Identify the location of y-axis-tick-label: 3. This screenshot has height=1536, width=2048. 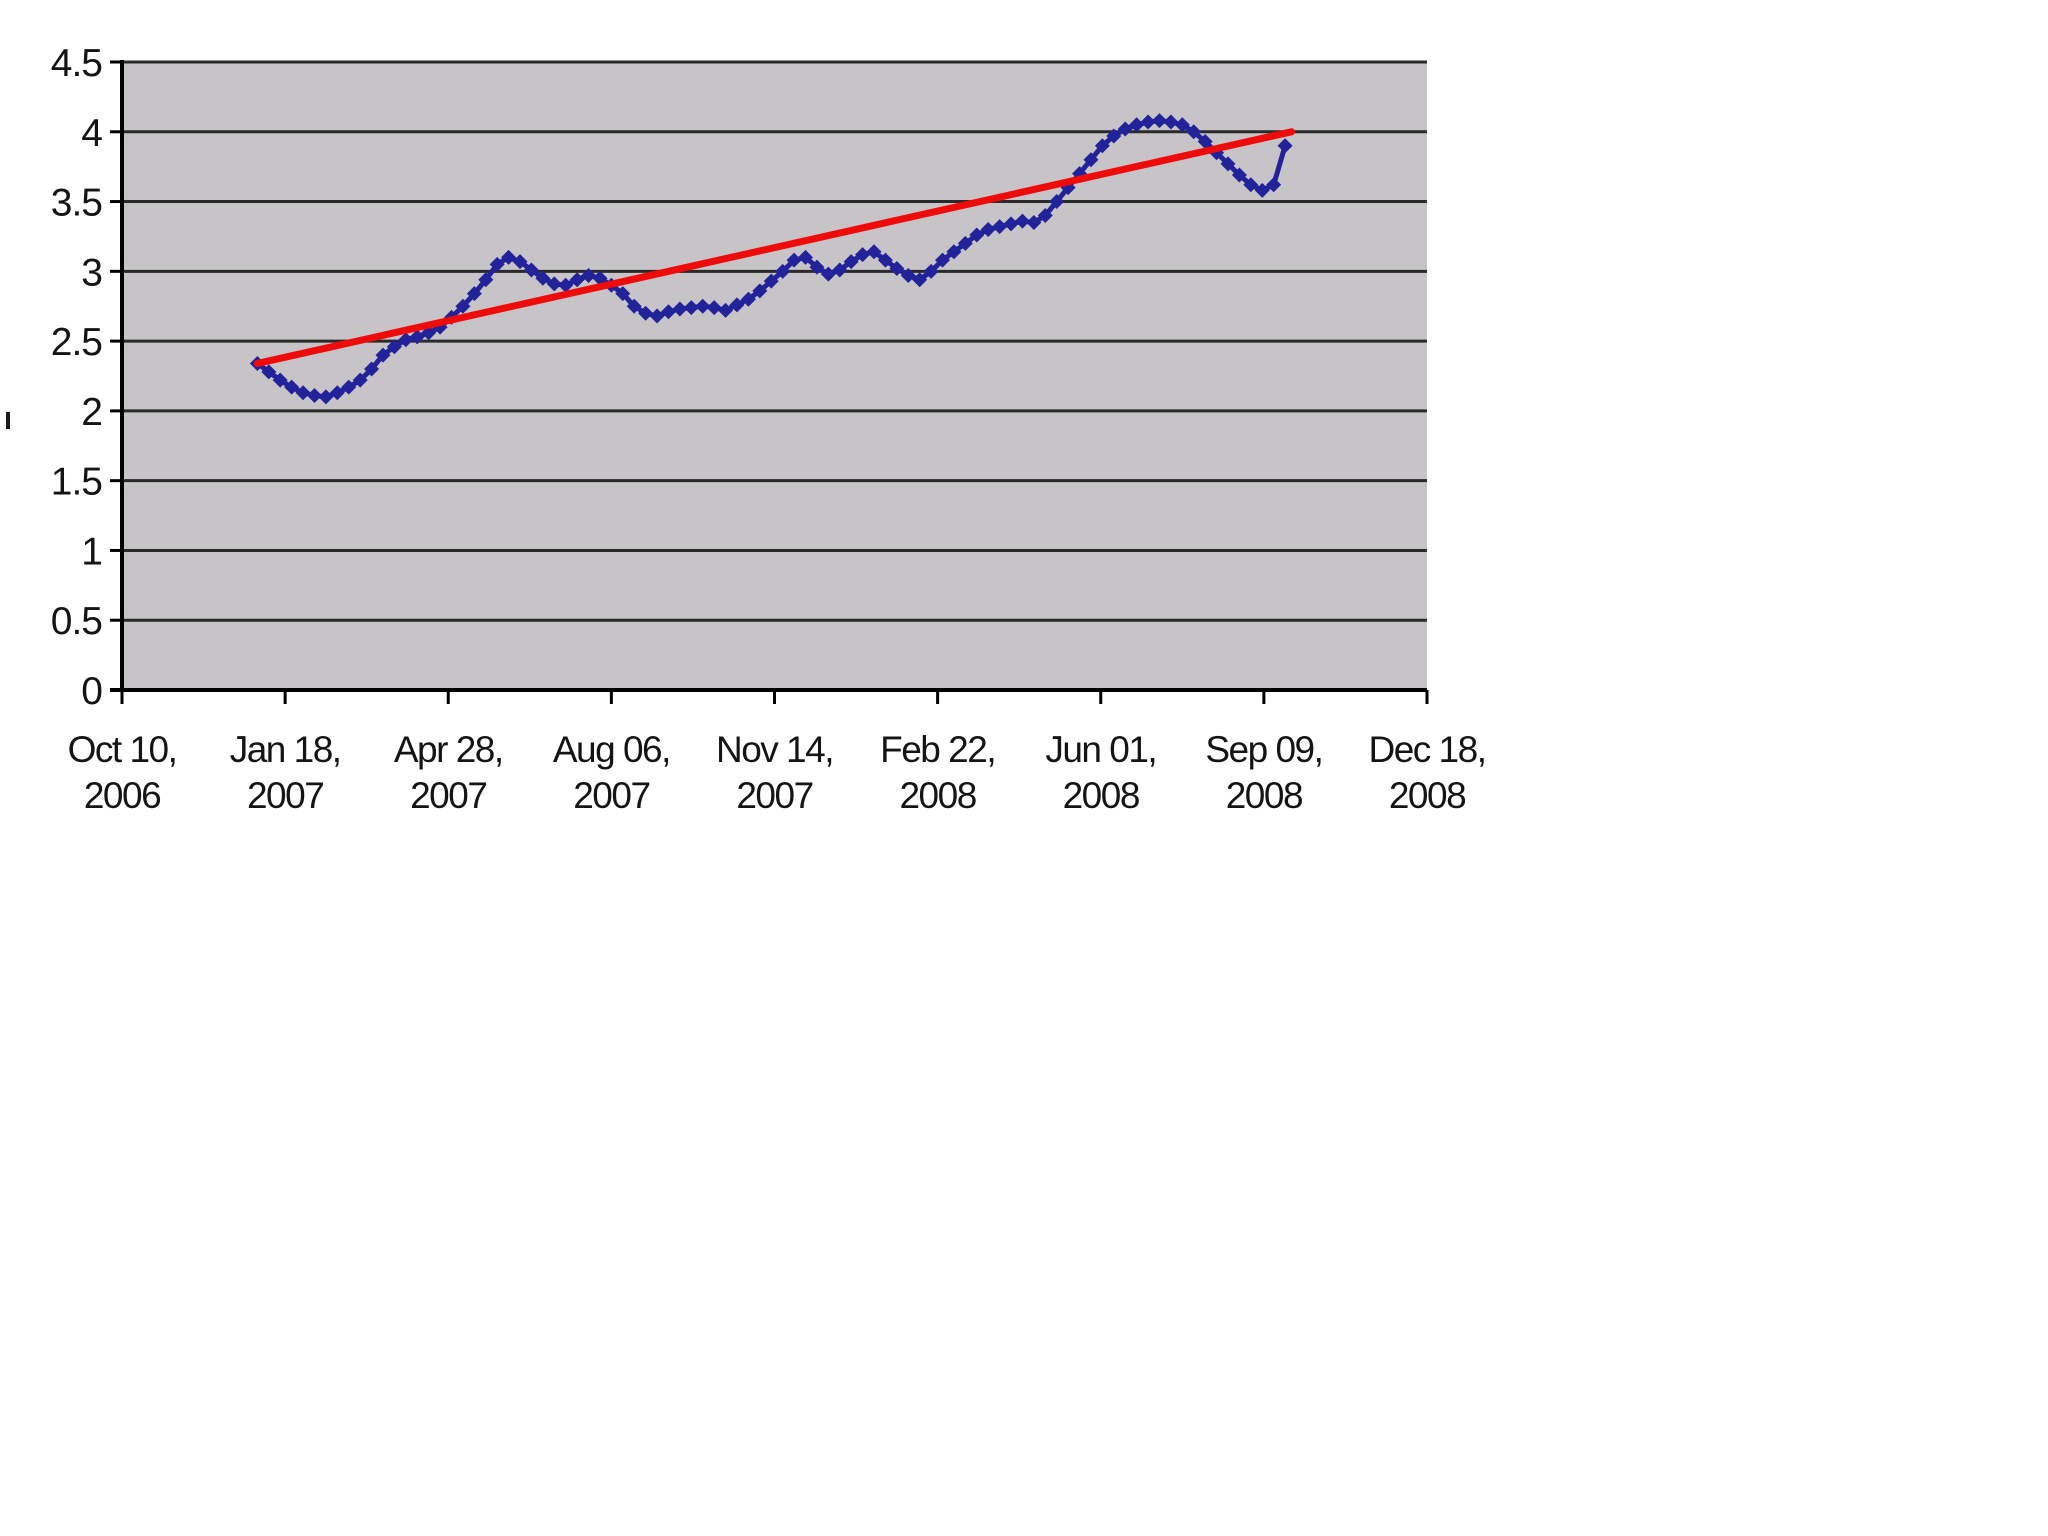
(91, 272).